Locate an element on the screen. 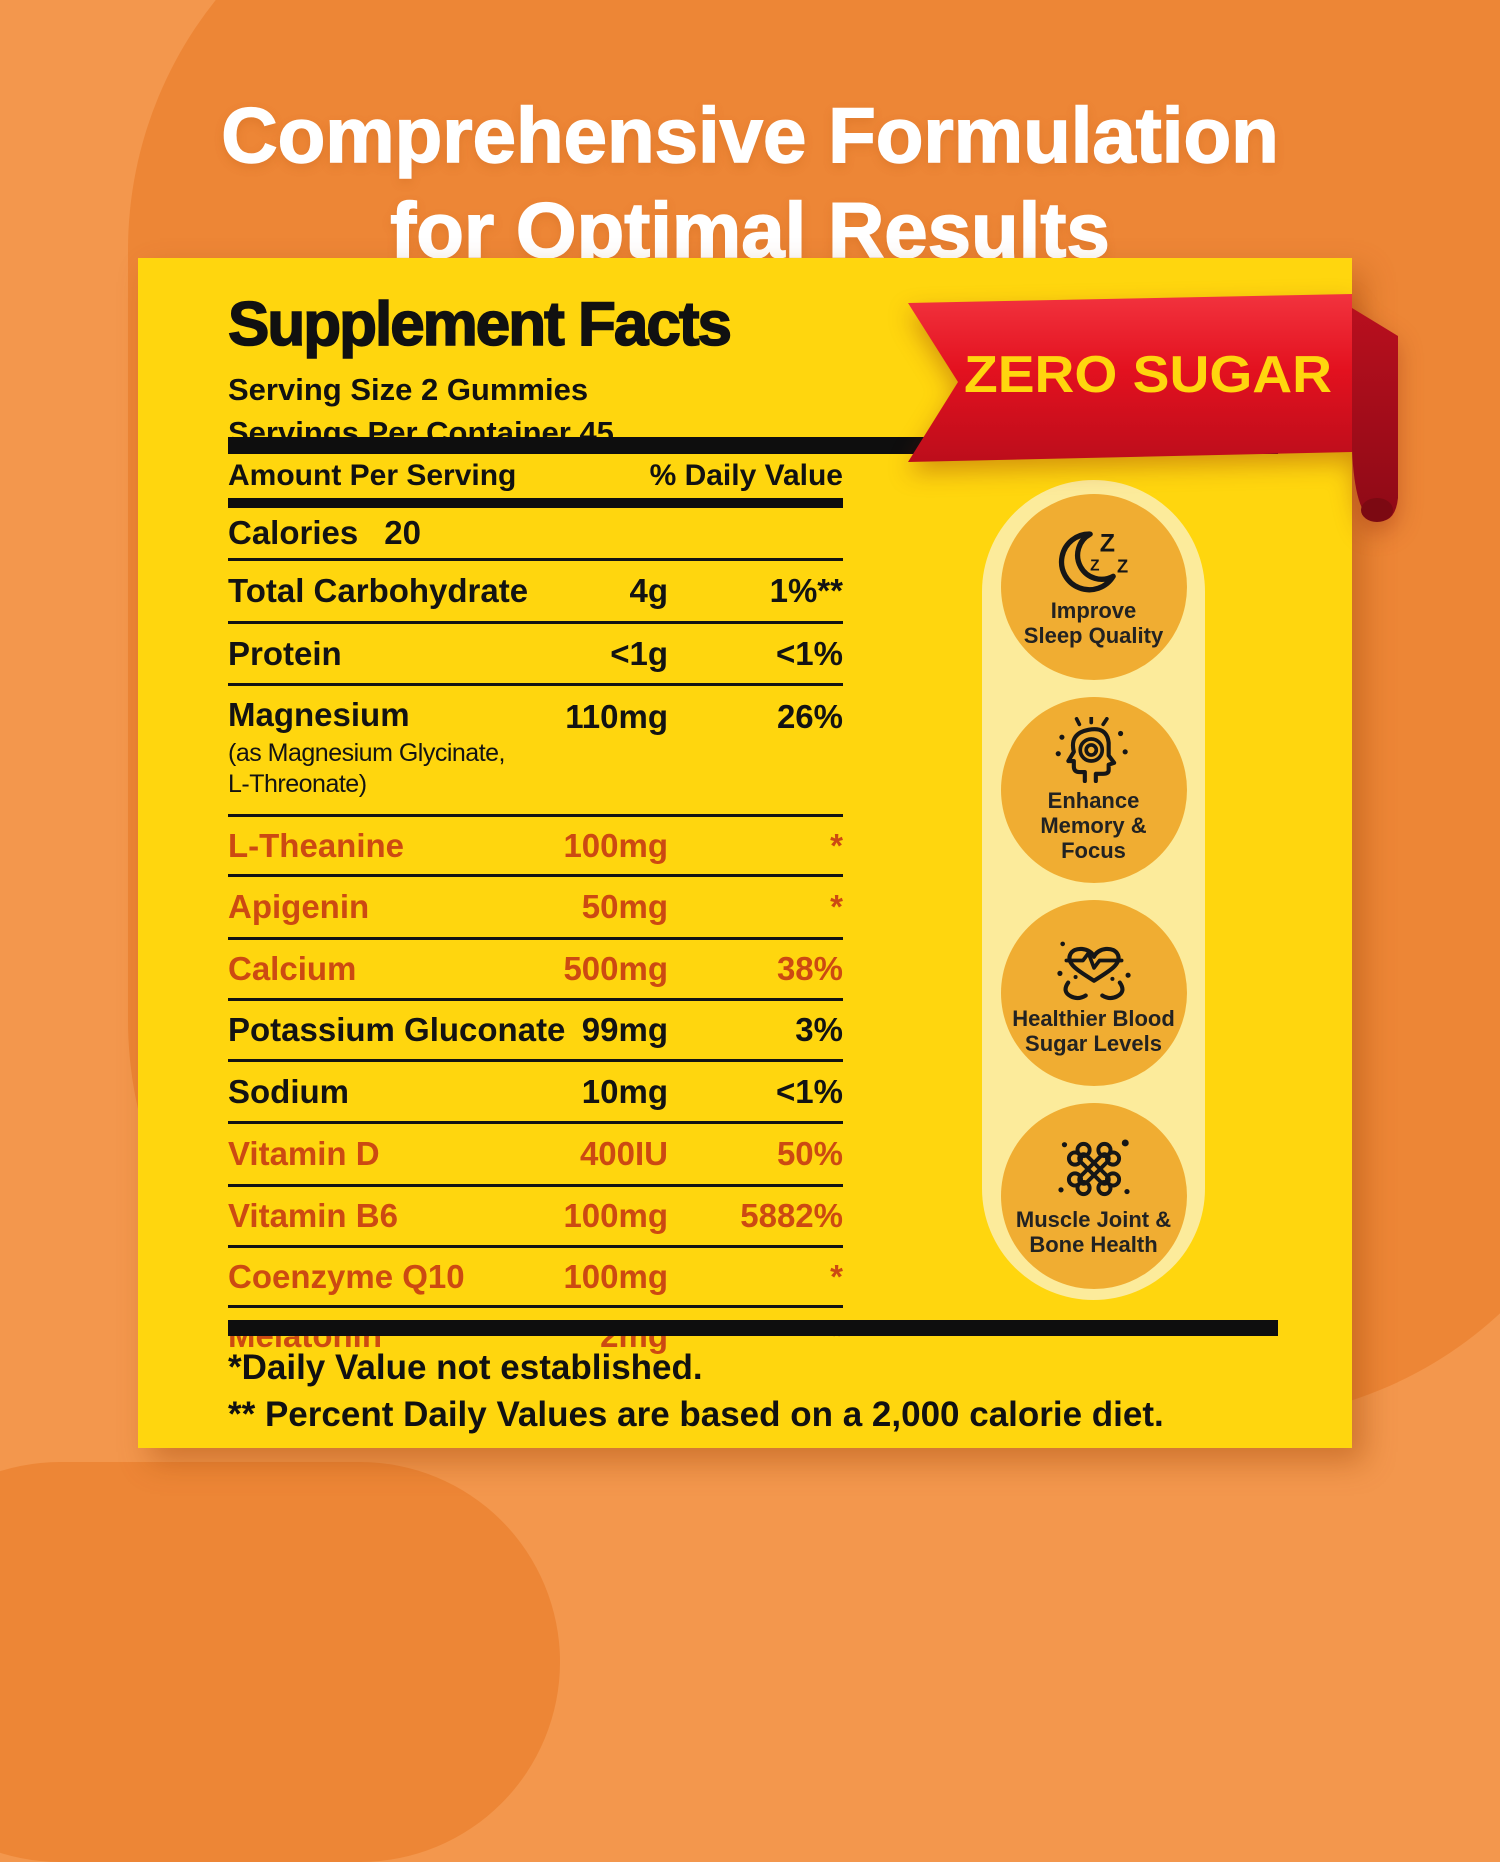 This screenshot has height=1862, width=1500. row-name: Magnesium is located at coordinates (319, 714).